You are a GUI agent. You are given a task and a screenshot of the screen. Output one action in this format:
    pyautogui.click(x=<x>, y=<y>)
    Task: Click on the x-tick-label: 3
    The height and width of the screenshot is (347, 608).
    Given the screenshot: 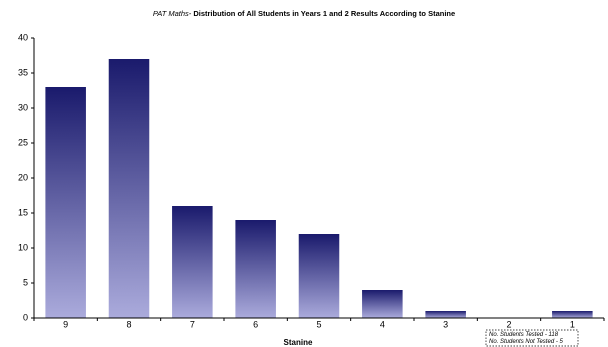 What is the action you would take?
    pyautogui.click(x=445, y=324)
    